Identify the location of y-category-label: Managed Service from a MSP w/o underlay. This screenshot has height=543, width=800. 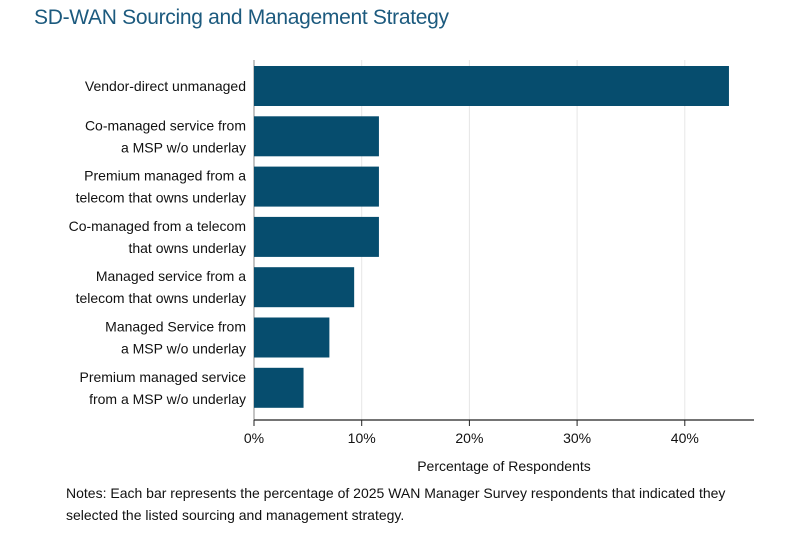
(175, 338).